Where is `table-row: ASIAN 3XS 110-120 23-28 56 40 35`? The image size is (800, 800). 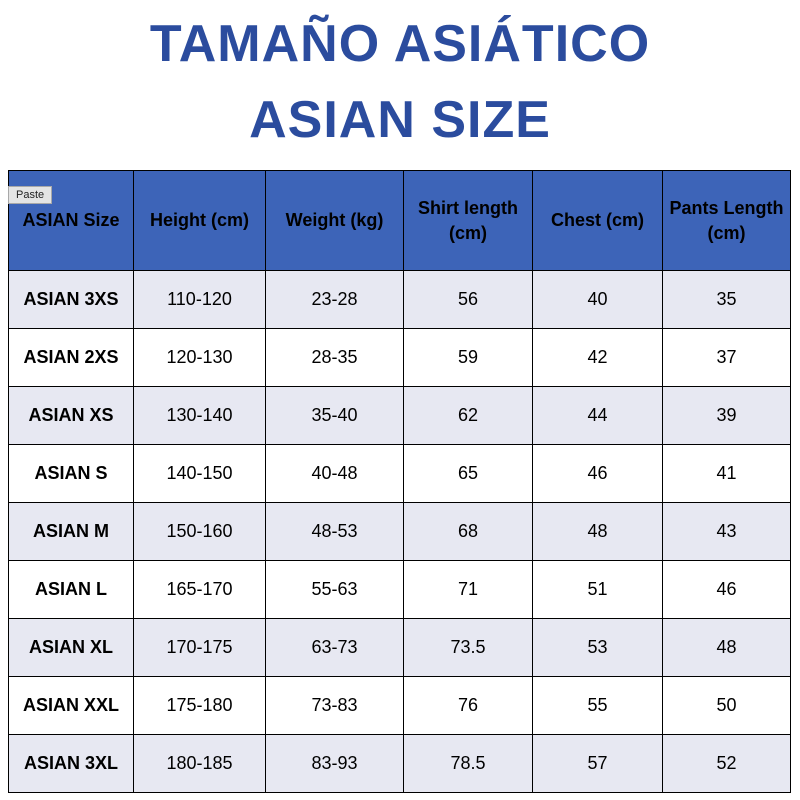
table-row: ASIAN 3XS 110-120 23-28 56 40 35 is located at coordinates (399, 299).